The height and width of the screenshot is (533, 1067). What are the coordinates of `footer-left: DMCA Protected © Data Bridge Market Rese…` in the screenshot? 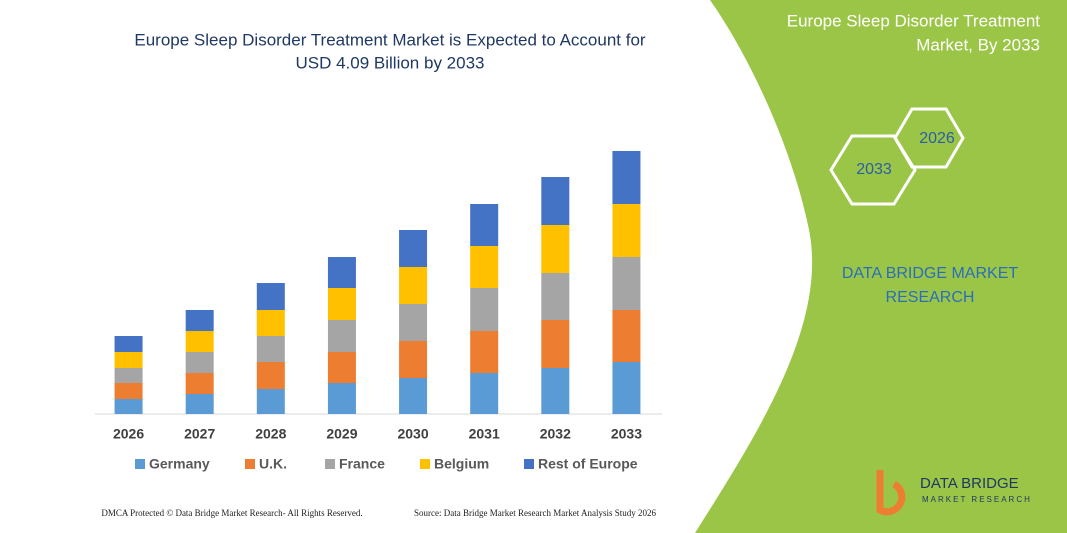 It's located at (231, 513).